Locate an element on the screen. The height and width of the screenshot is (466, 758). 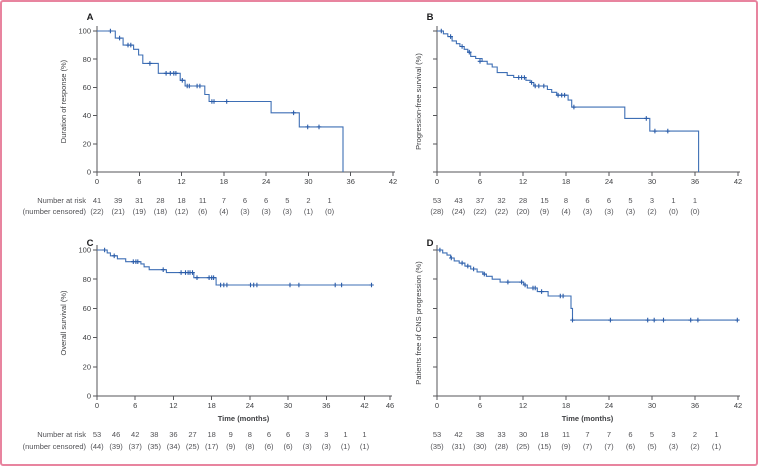
x-tick-label-D: 30 is located at coordinates (652, 405).